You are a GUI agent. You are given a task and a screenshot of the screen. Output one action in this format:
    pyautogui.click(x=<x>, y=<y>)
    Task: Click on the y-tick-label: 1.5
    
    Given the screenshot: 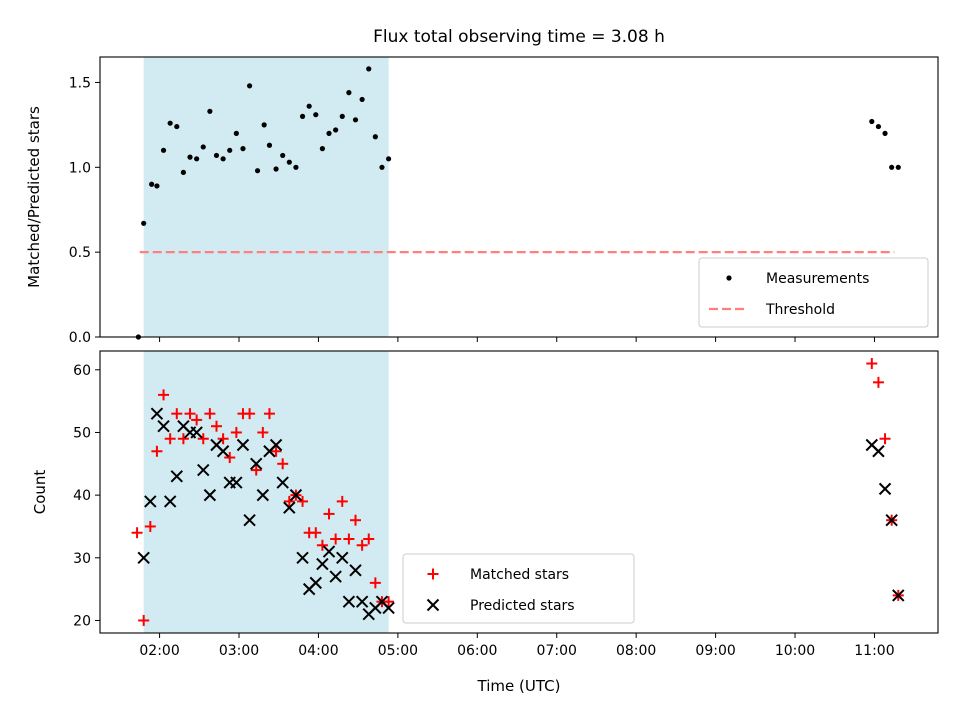 What is the action you would take?
    pyautogui.click(x=80, y=83)
    